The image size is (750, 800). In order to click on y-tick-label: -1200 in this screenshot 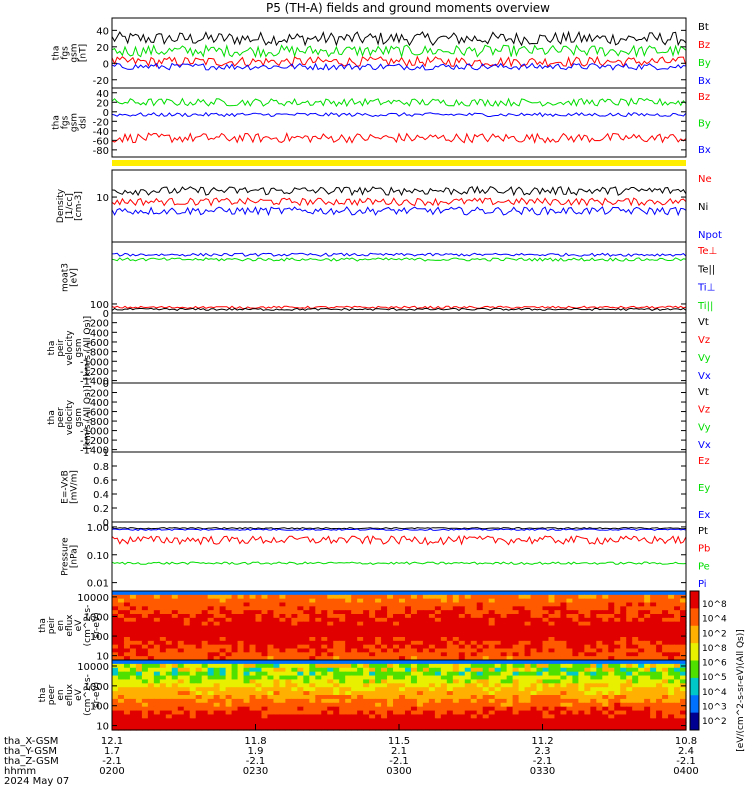, I will do `click(94, 372)`.